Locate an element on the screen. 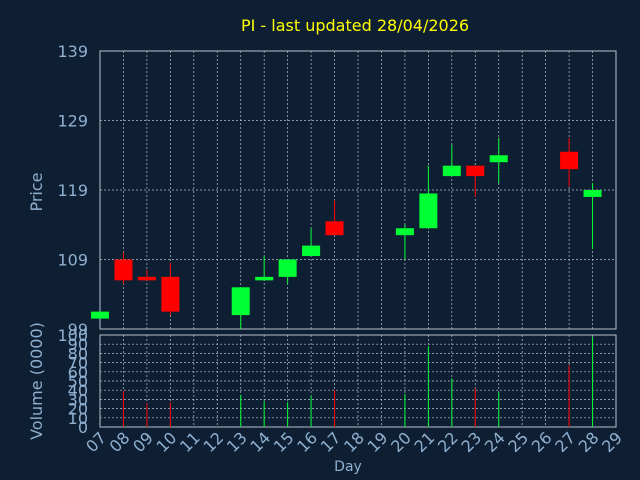 This screenshot has height=480, width=640. price-y-tick: 99 is located at coordinates (78, 329).